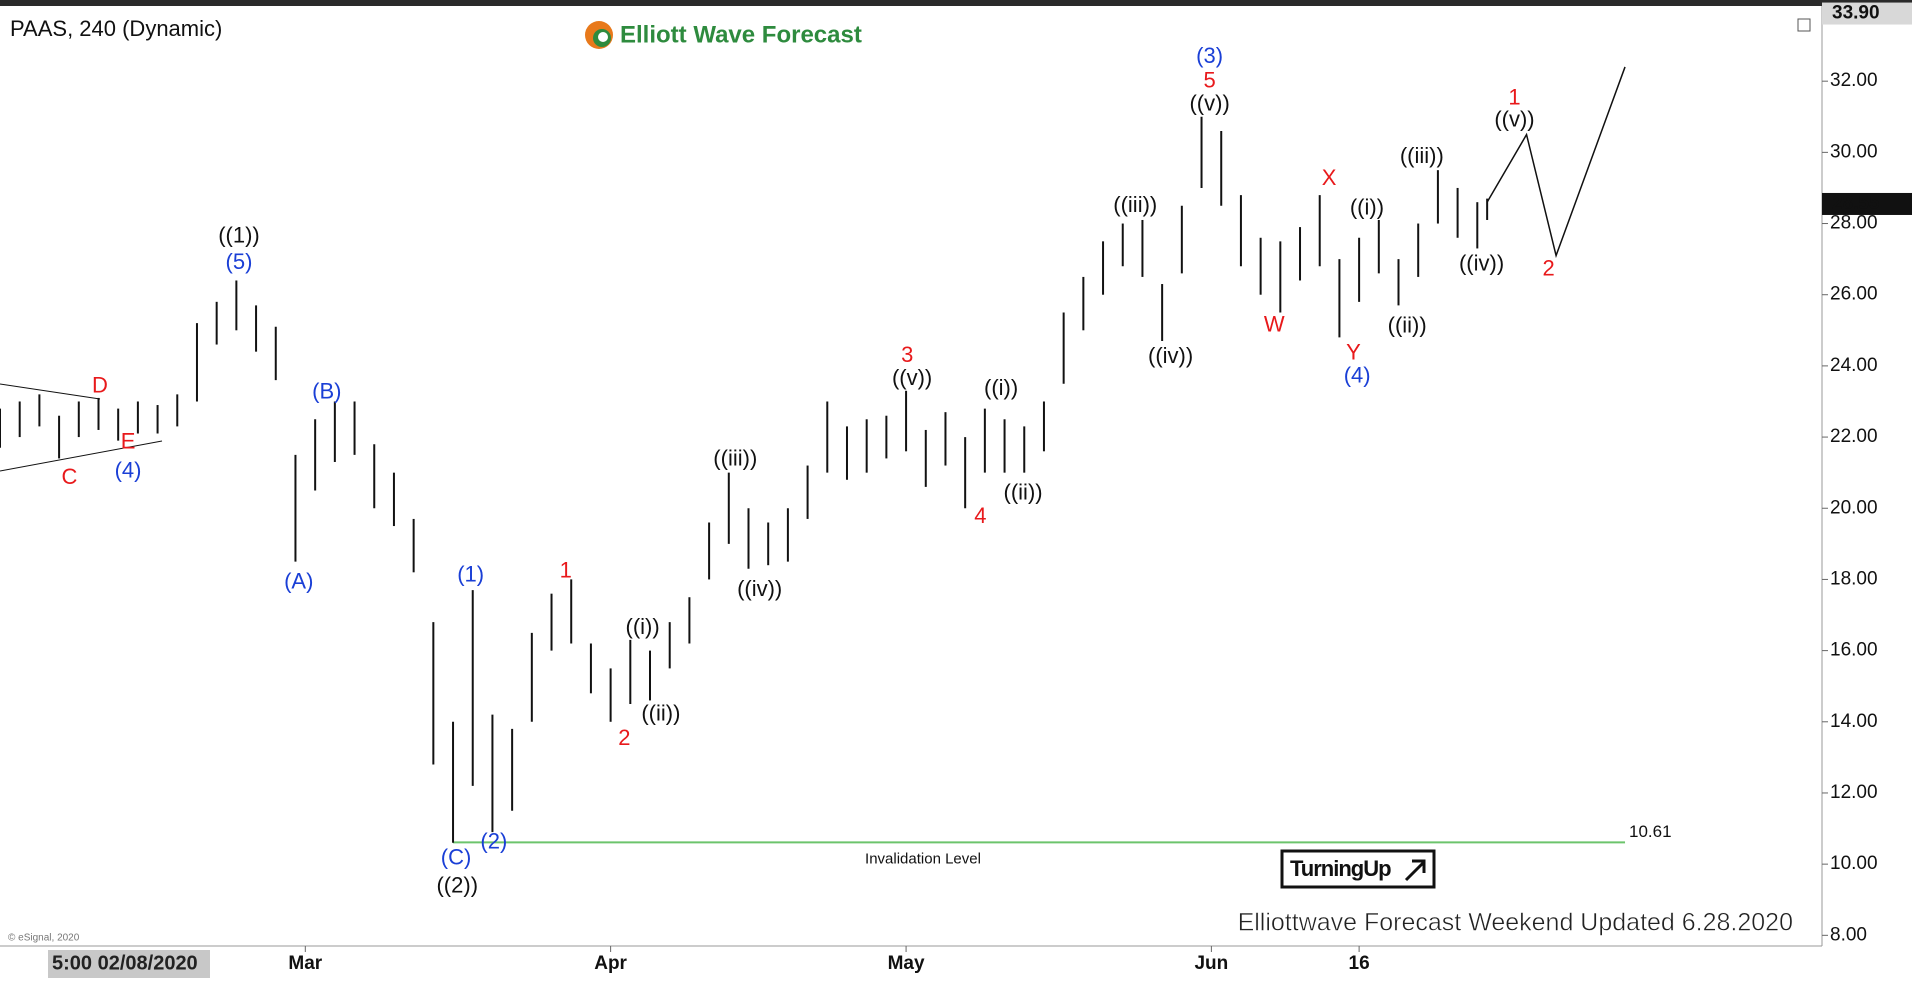 This screenshot has width=1912, height=981. Describe the element at coordinates (305, 963) in the screenshot. I see `x-tick-label: Mar` at that location.